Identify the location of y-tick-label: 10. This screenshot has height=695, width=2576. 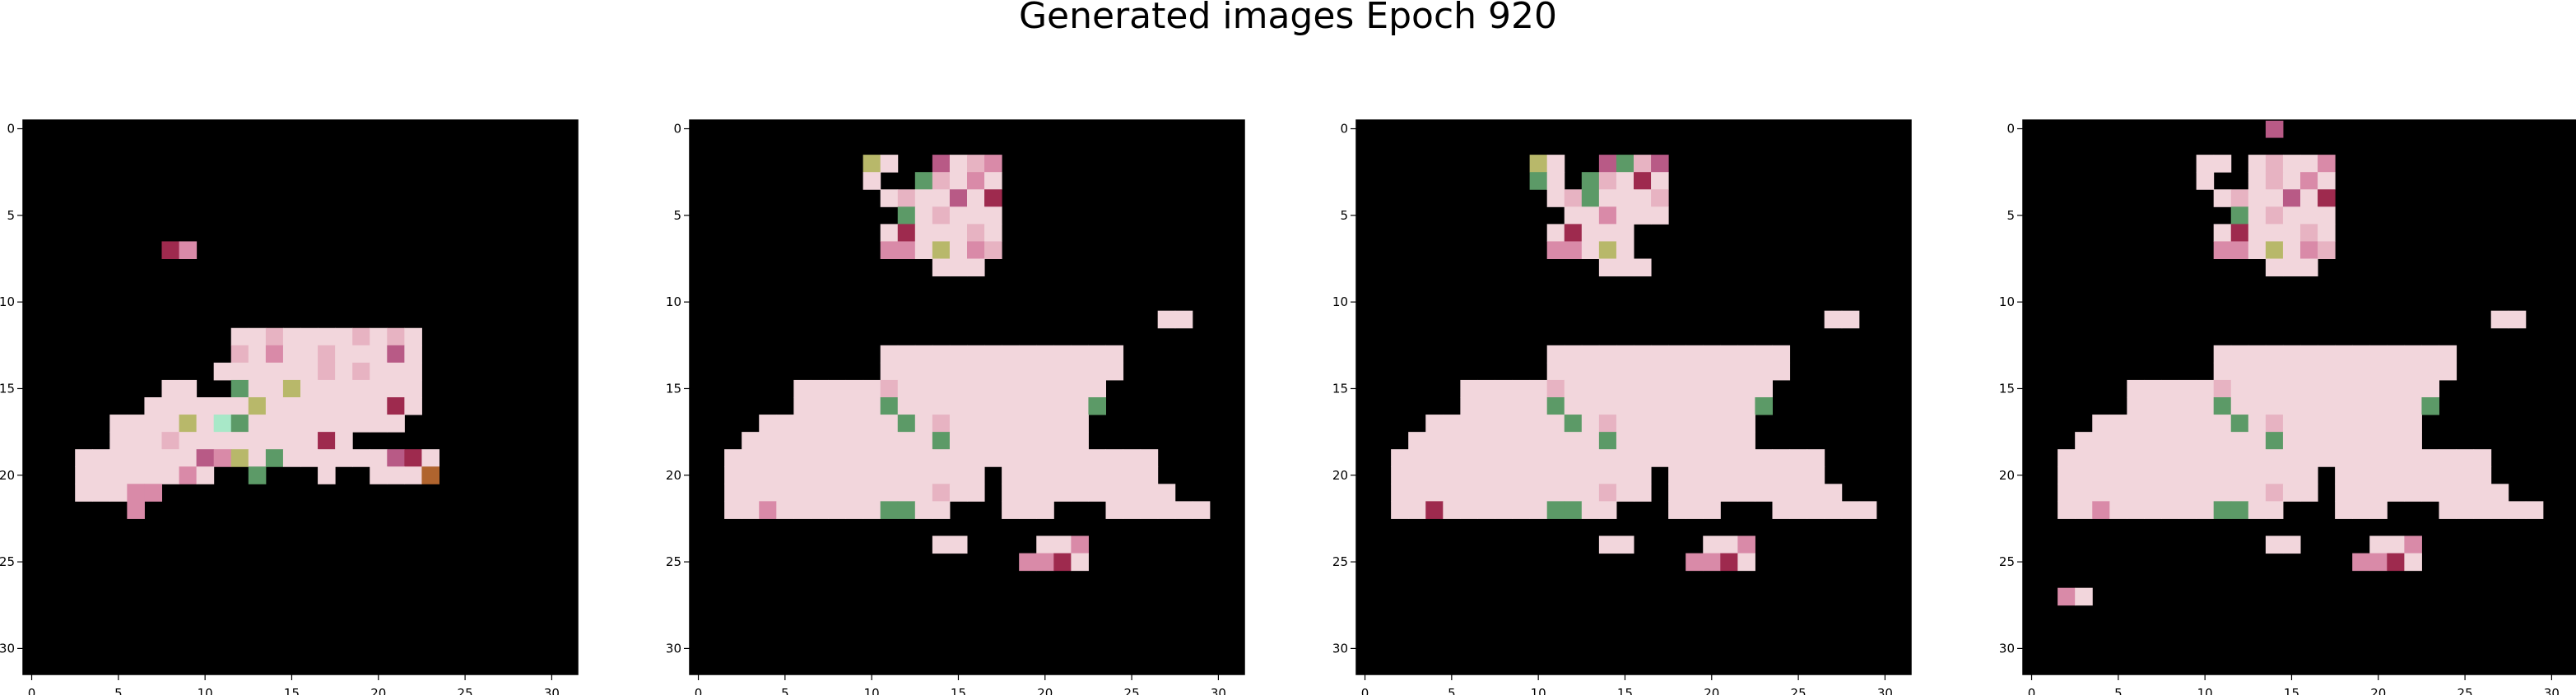
(7, 301).